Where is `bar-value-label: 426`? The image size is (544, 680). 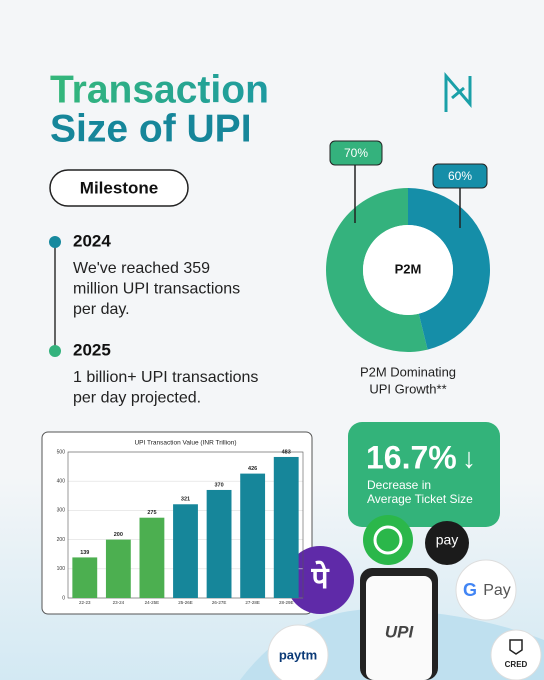 bar-value-label: 426 is located at coordinates (252, 469).